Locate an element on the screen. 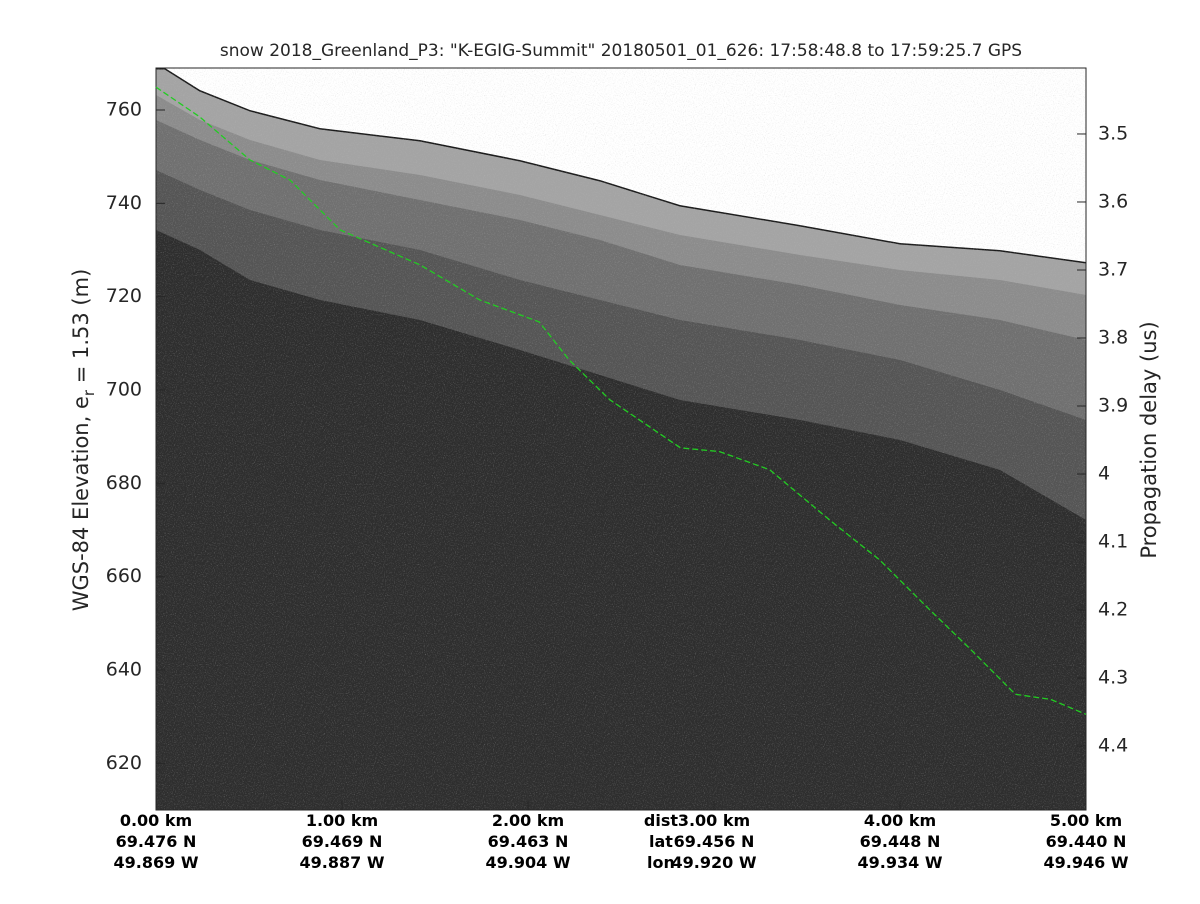  row-label: lon is located at coordinates (661, 862).